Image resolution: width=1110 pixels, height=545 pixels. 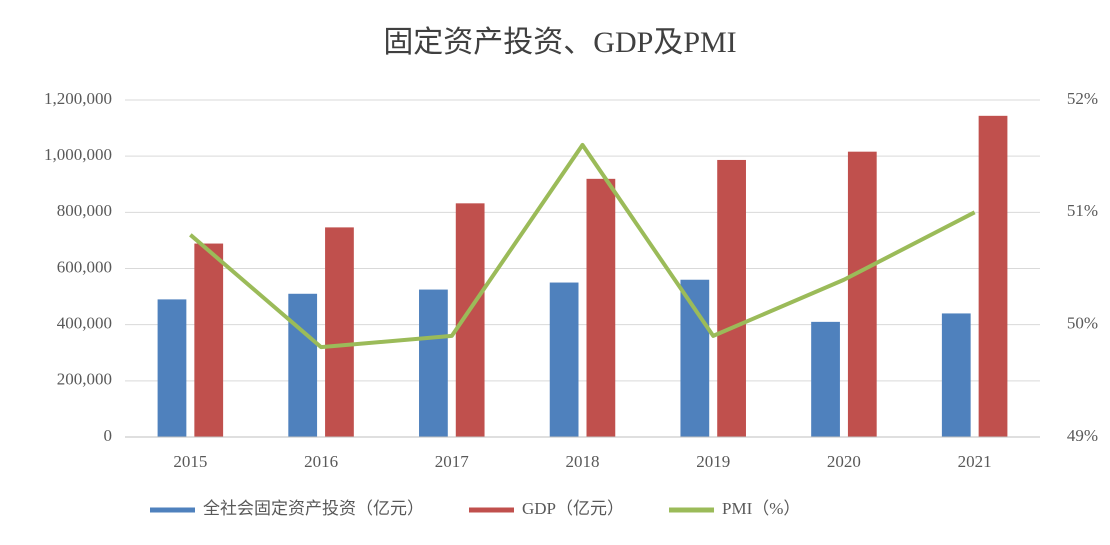 I want to click on y-tick-label: 200,000, so click(x=84, y=379).